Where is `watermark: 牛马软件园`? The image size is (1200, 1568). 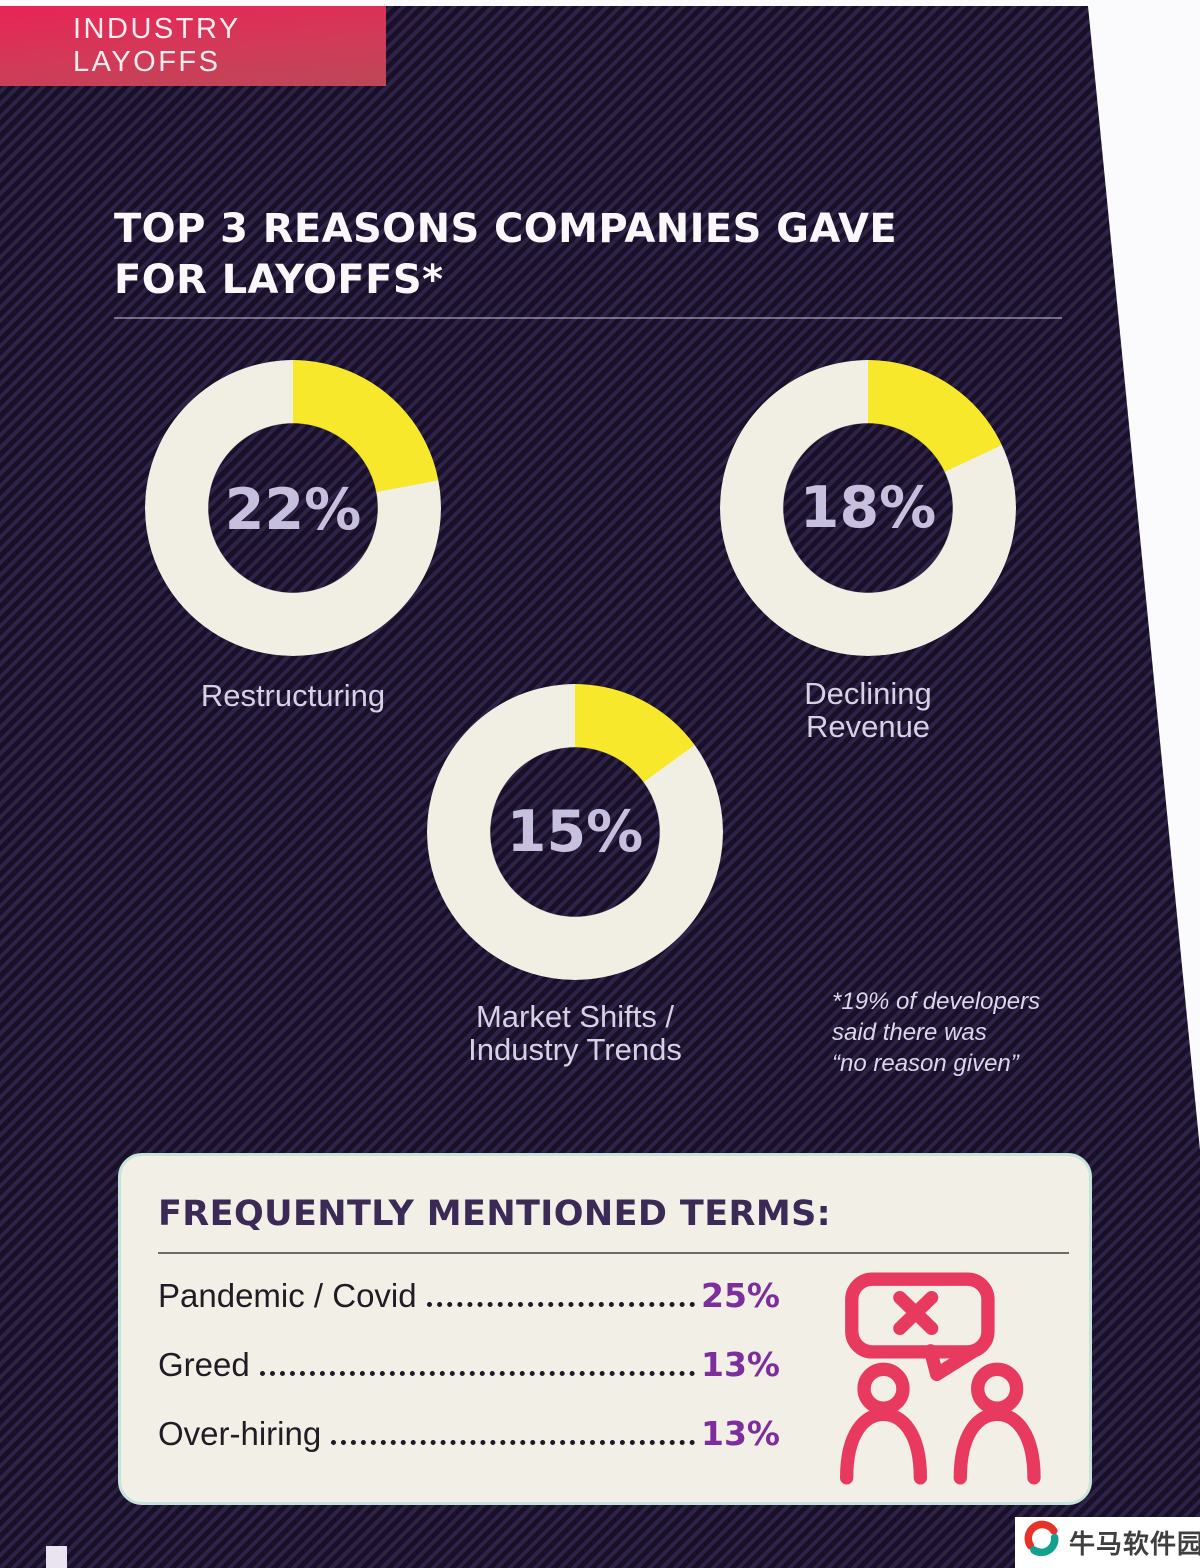
watermark: 牛马软件园 is located at coordinates (1107, 1542).